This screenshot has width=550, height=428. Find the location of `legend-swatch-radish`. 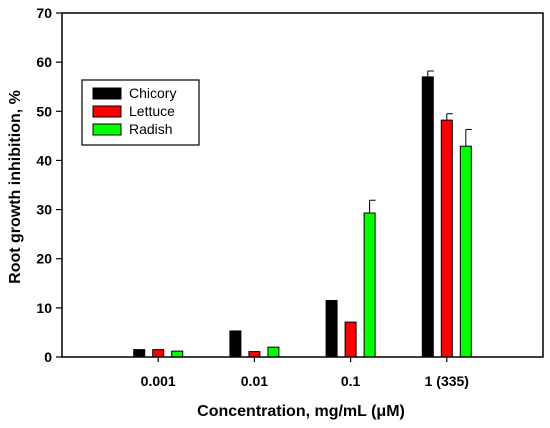

legend-swatch-radish is located at coordinates (107, 129).